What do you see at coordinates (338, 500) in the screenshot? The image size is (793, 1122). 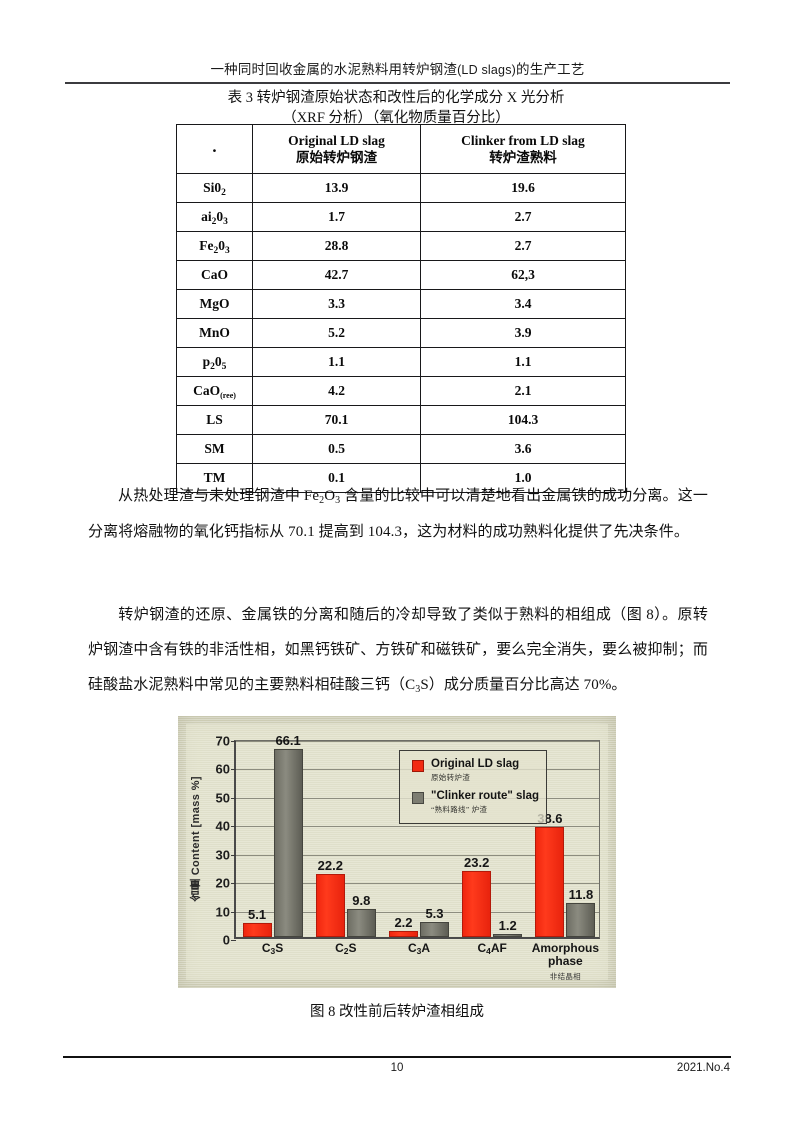 I see `paragraph-1-sub-2: 3` at bounding box center [338, 500].